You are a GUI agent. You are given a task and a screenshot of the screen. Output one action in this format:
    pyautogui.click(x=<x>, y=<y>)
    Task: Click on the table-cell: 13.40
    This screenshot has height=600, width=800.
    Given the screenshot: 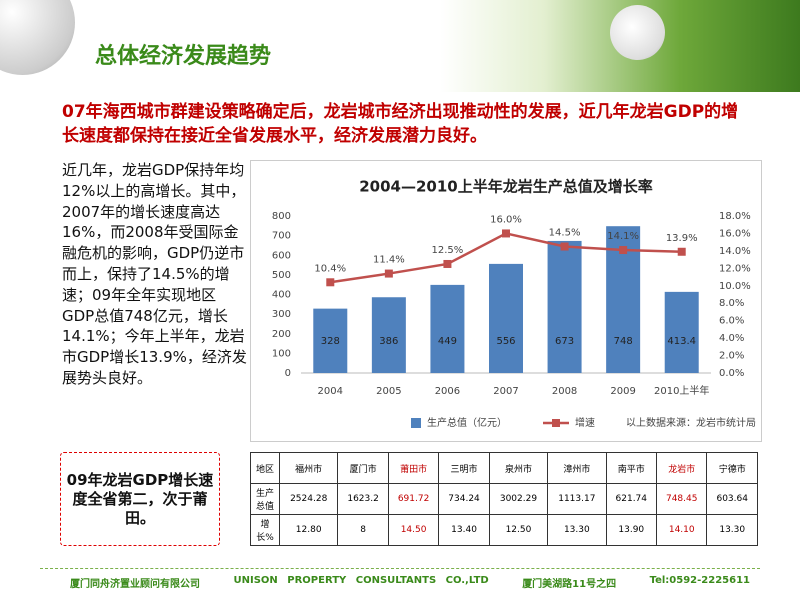 What is the action you would take?
    pyautogui.click(x=464, y=530)
    